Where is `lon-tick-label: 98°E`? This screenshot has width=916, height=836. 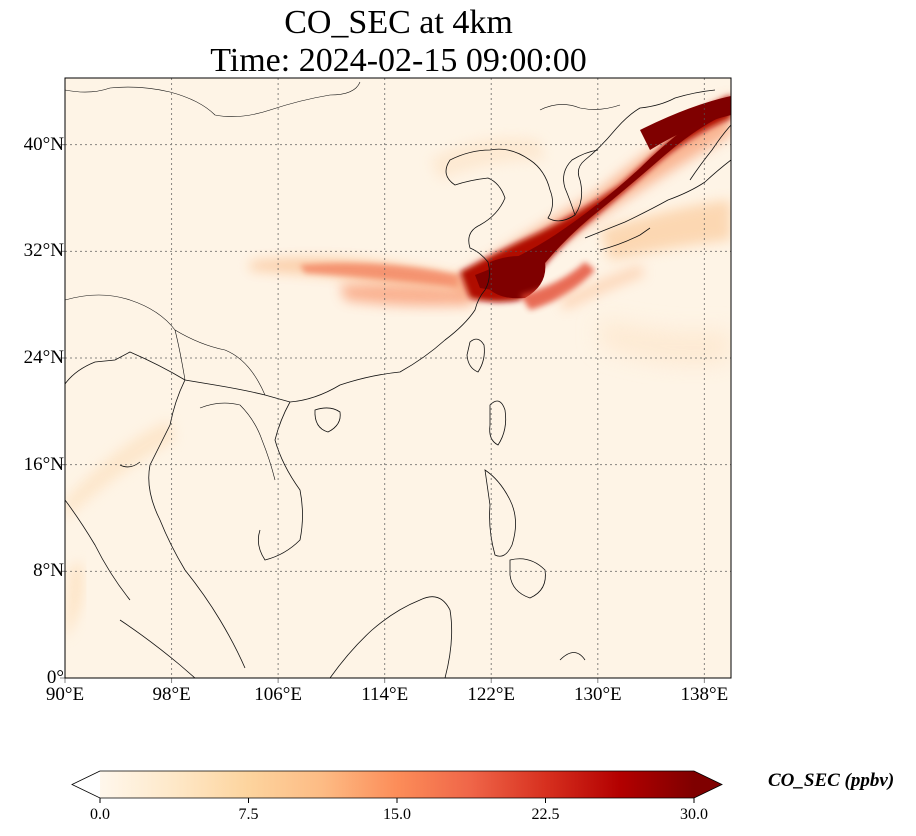 lon-tick-label: 98°E is located at coordinates (171, 694).